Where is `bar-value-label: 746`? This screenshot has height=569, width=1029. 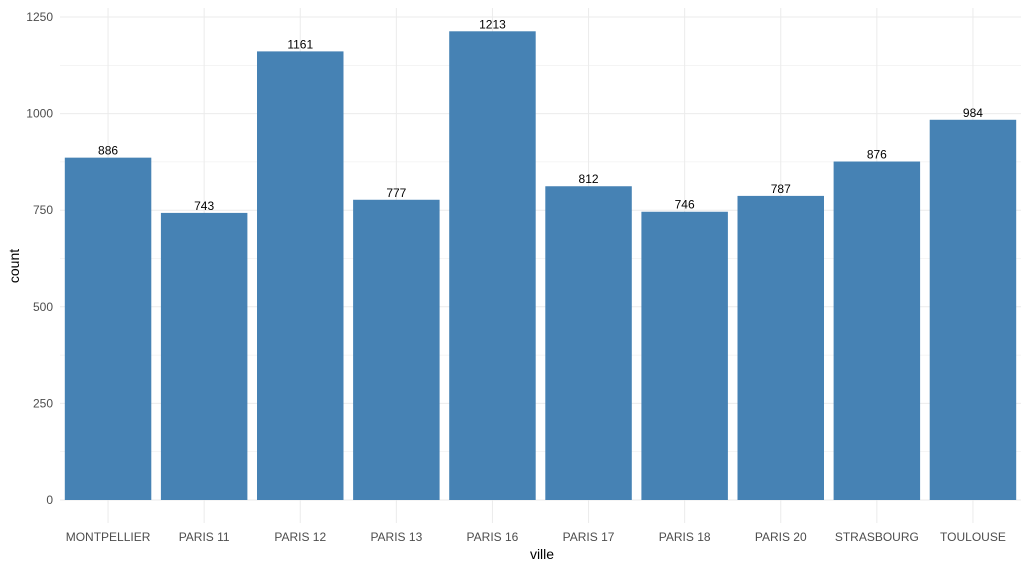 bar-value-label: 746 is located at coordinates (685, 205).